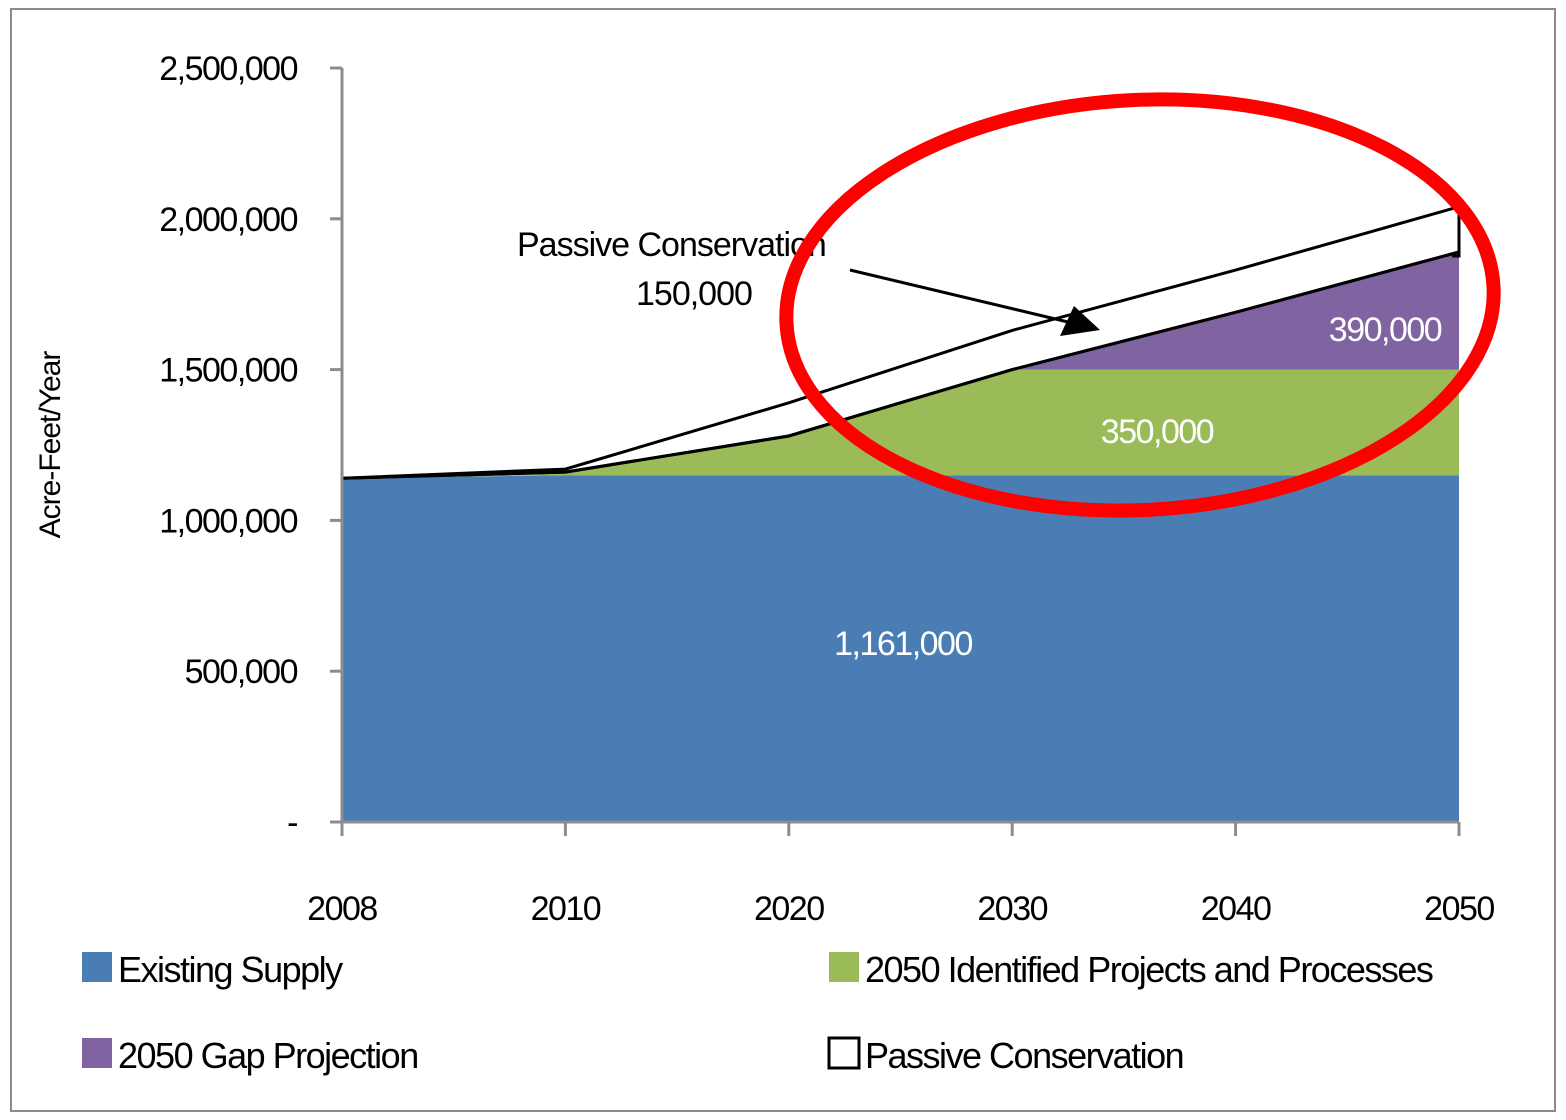  I want to click on data-label: 350,000, so click(1157, 432).